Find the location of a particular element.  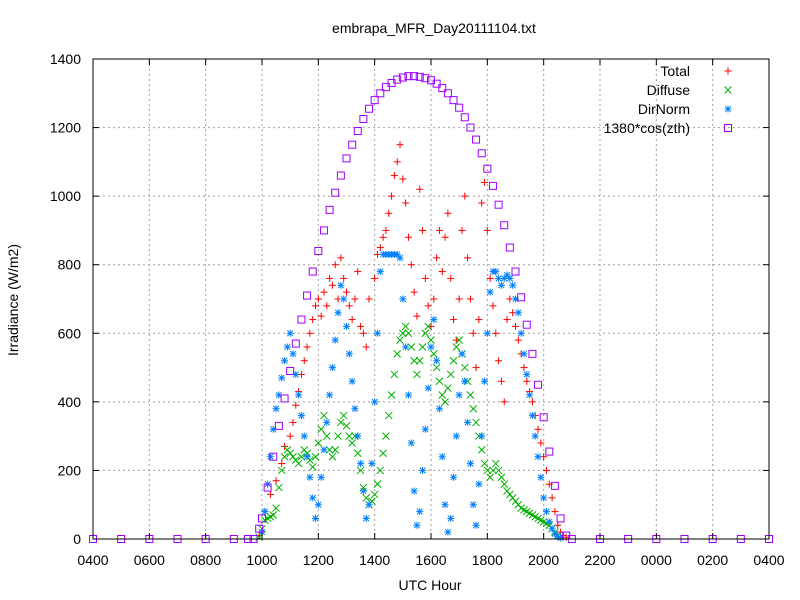

x-tick-label: 2000 is located at coordinates (543, 560).